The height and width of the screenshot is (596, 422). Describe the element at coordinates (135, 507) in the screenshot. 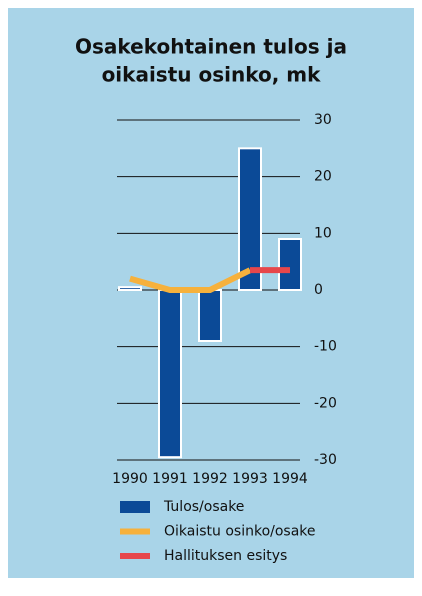

I see `legend-swatch` at that location.